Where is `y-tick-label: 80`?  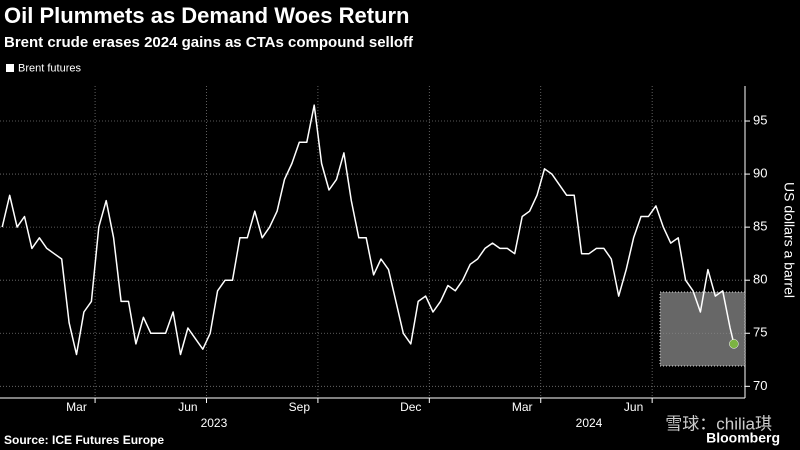
y-tick-label: 80 is located at coordinates (760, 279).